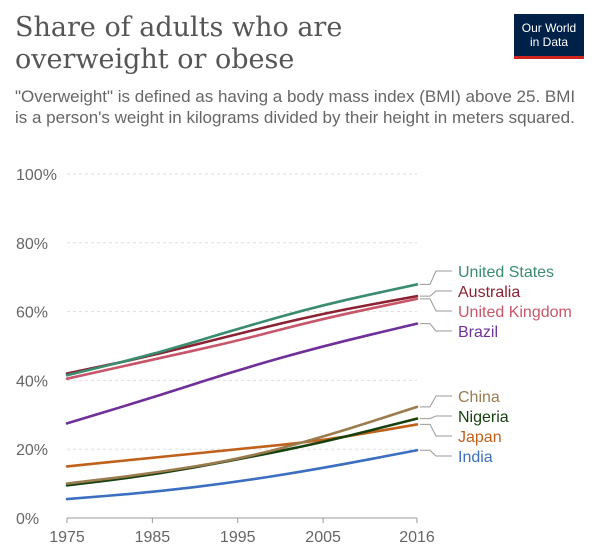 The width and height of the screenshot is (600, 560). What do you see at coordinates (67, 537) in the screenshot?
I see `x-tick-label: 1975` at bounding box center [67, 537].